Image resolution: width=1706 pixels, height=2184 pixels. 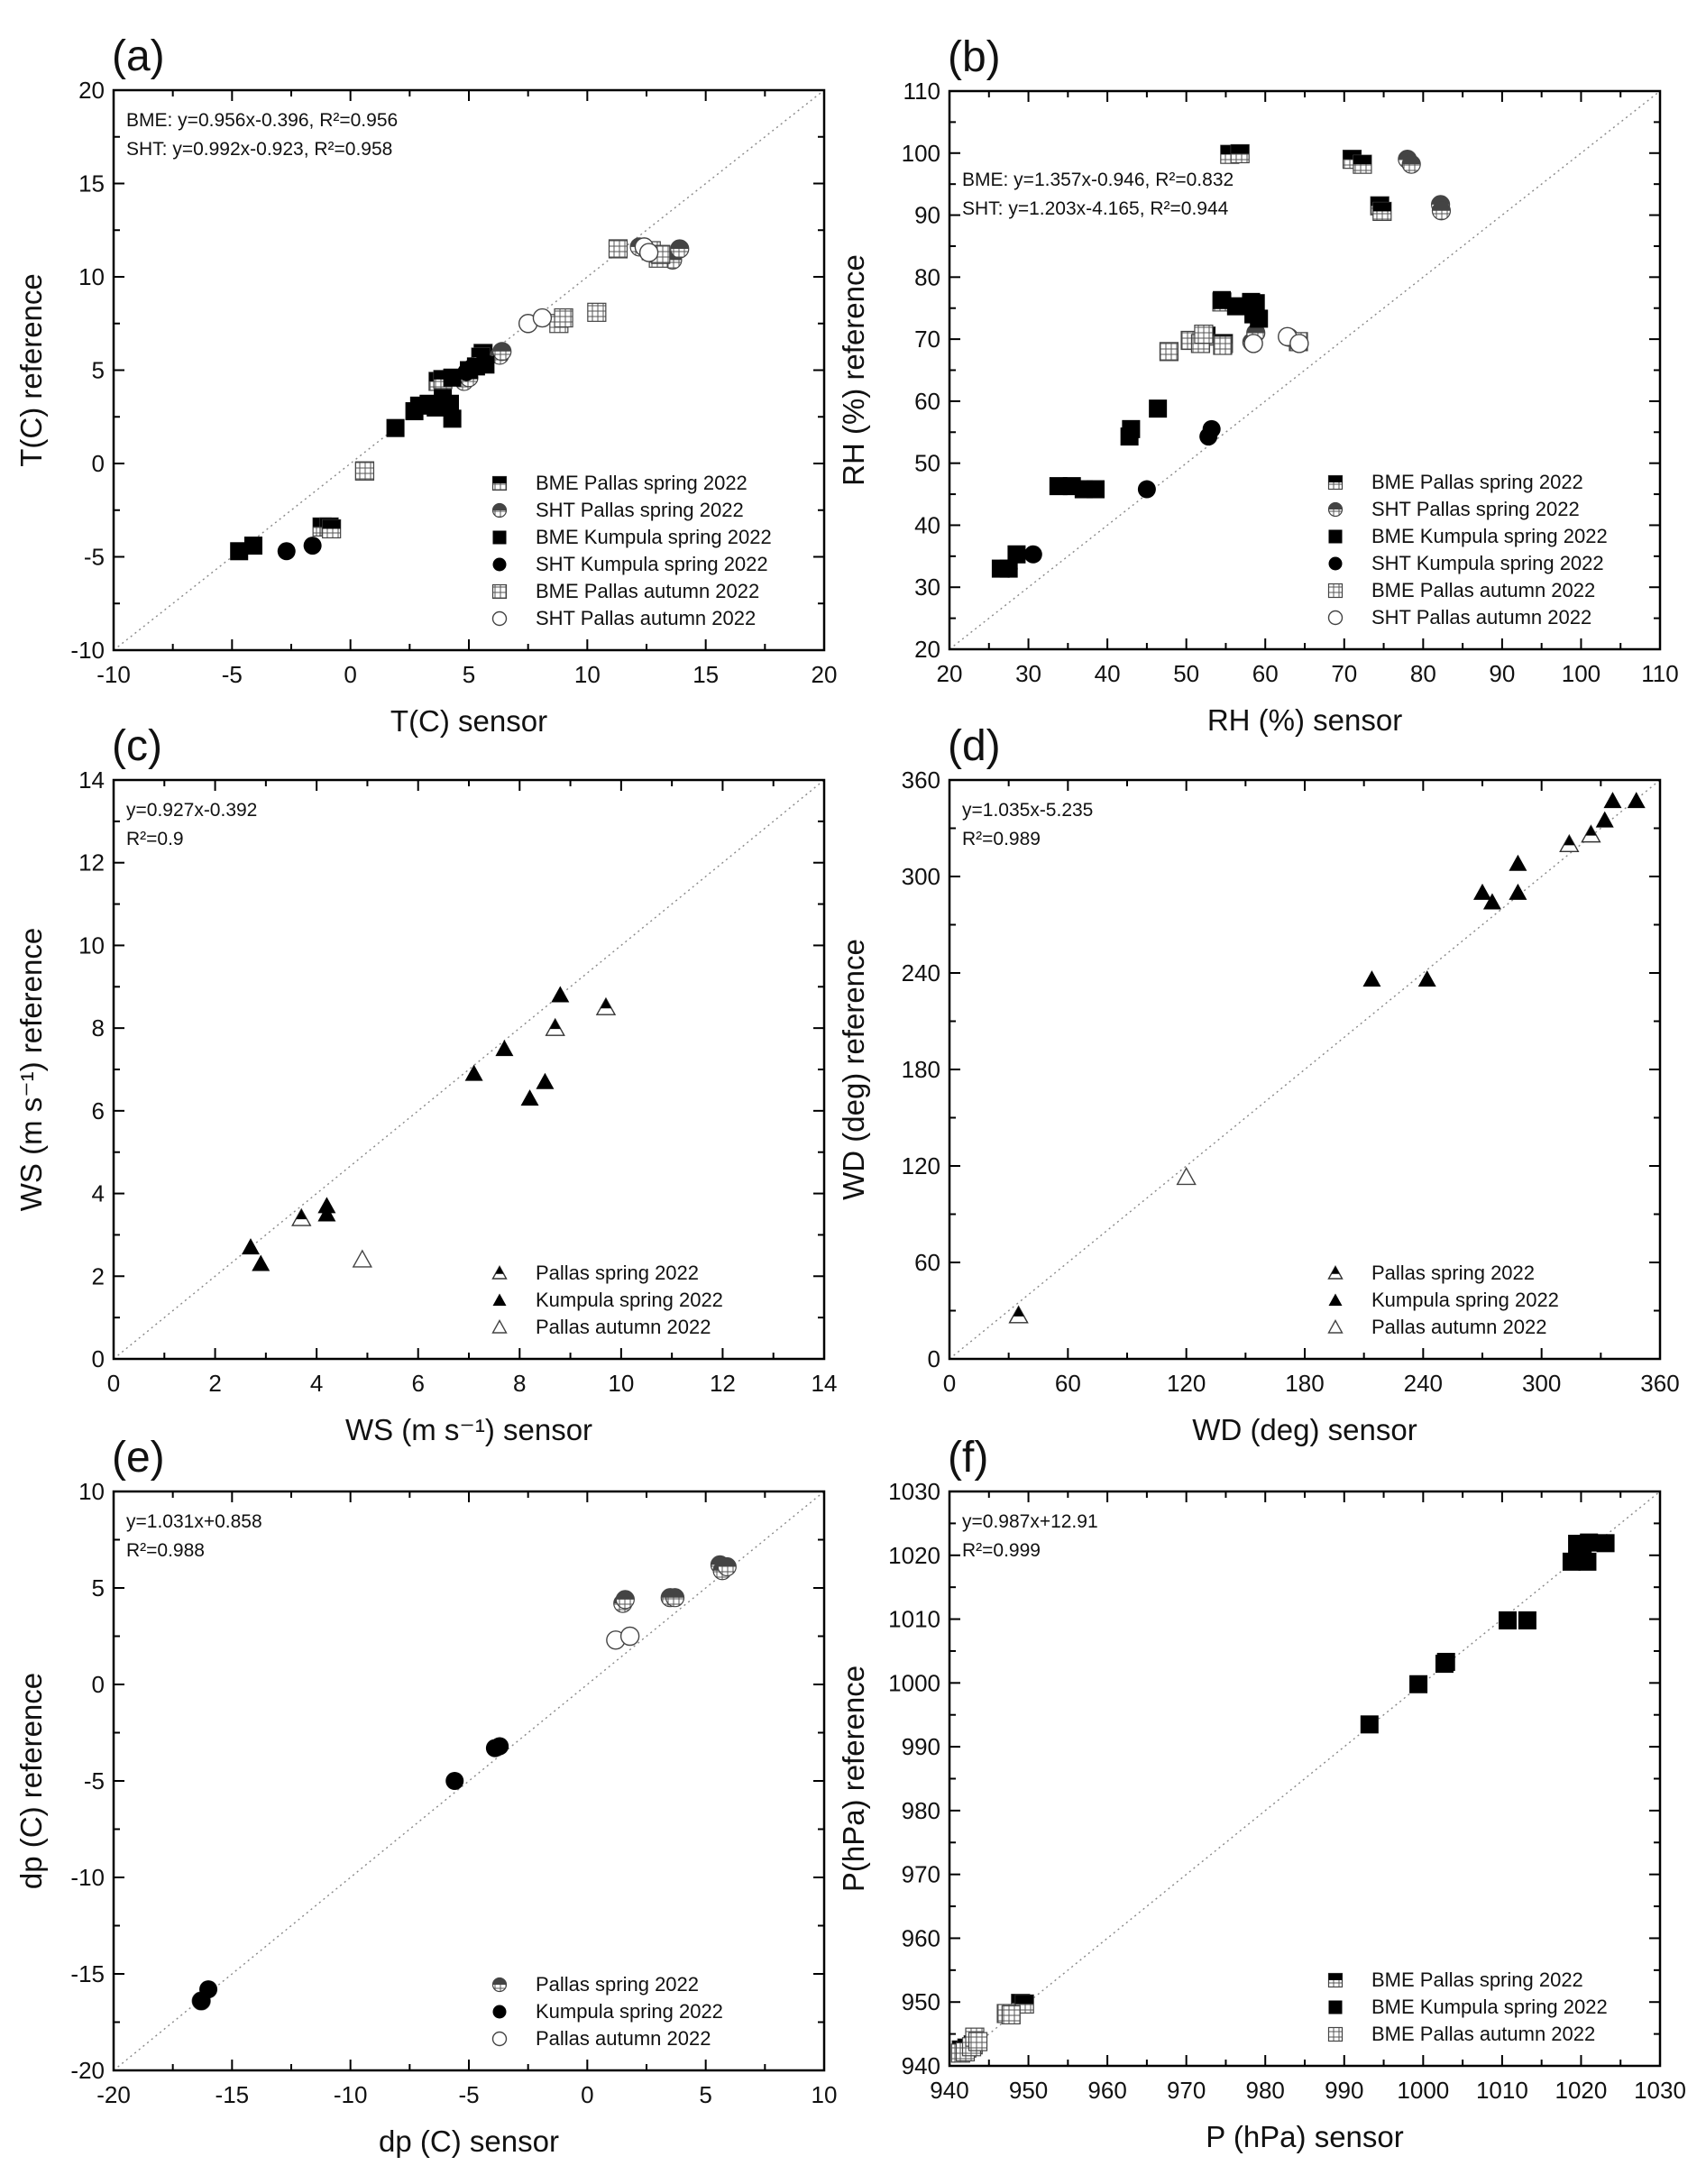 What do you see at coordinates (138, 1458) in the screenshot?
I see `panel-label: (e)` at bounding box center [138, 1458].